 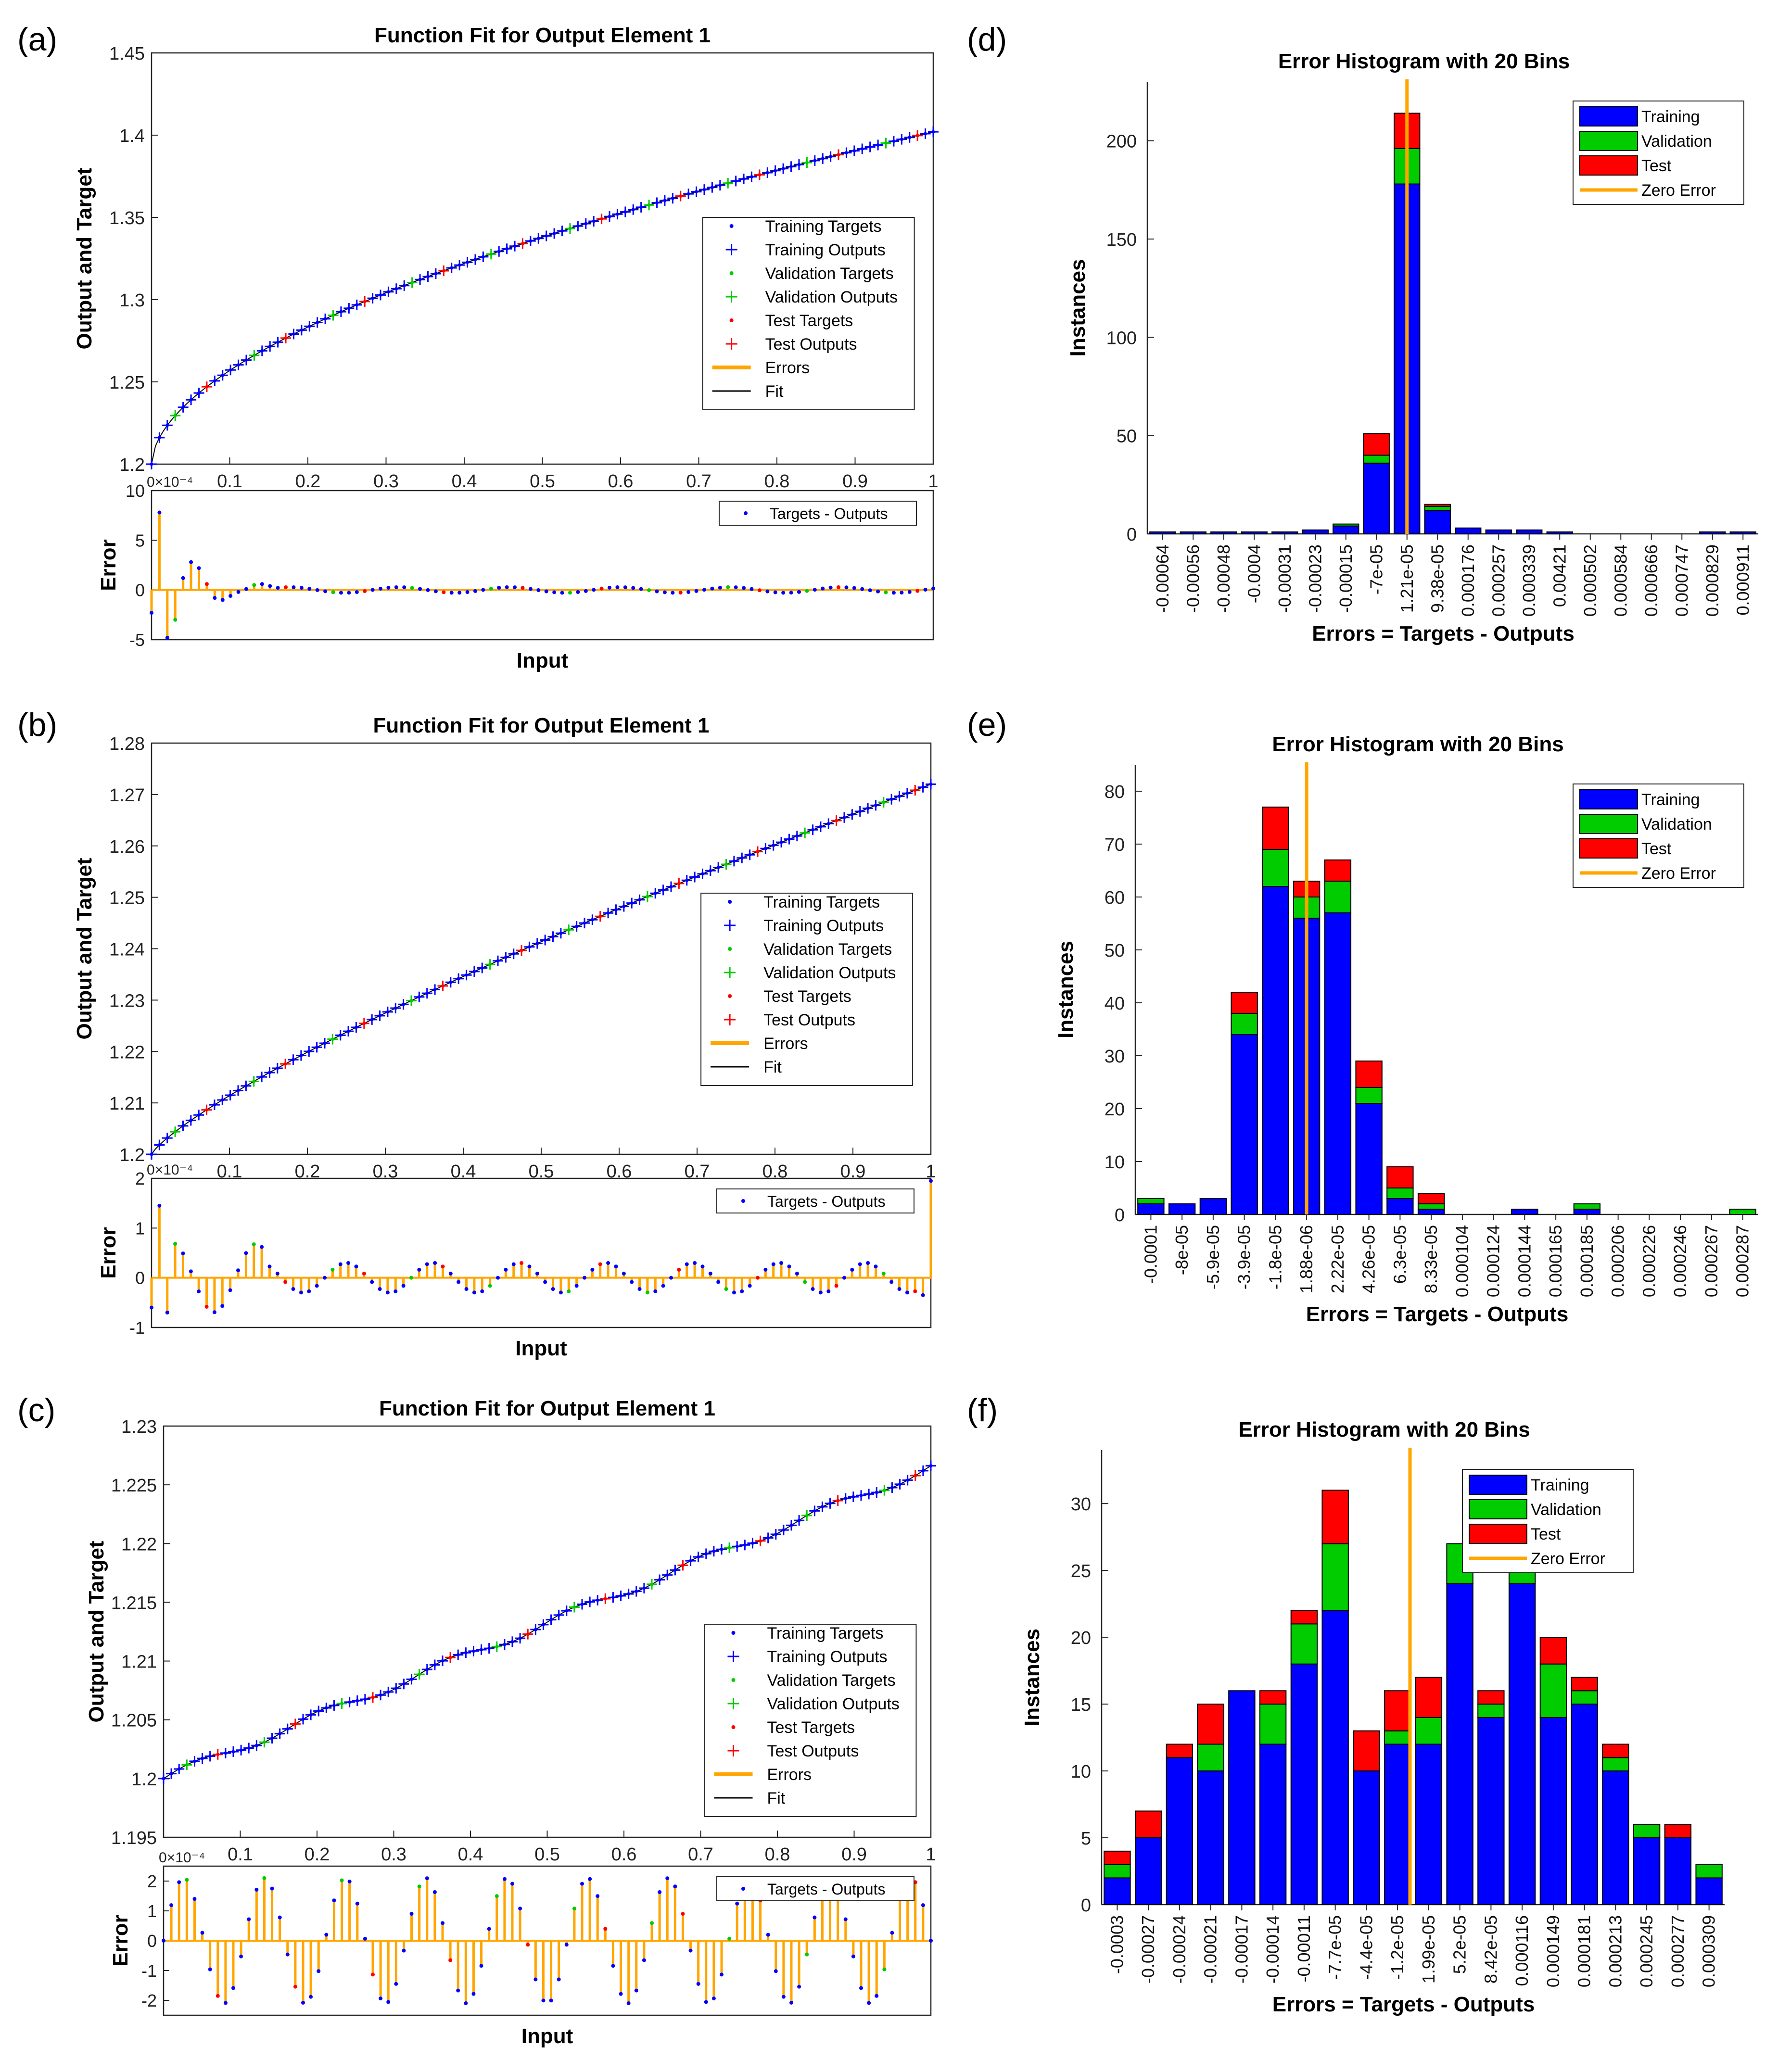 I want to click on x-tick-label: -4.4e-05, so click(x=1366, y=1947).